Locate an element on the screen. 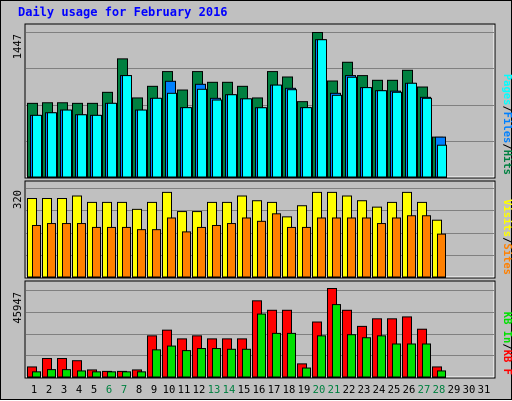 Image resolution: width=512 pixels, height=401 pixels. x-tick-label-day-20: 20 is located at coordinates (319, 390).